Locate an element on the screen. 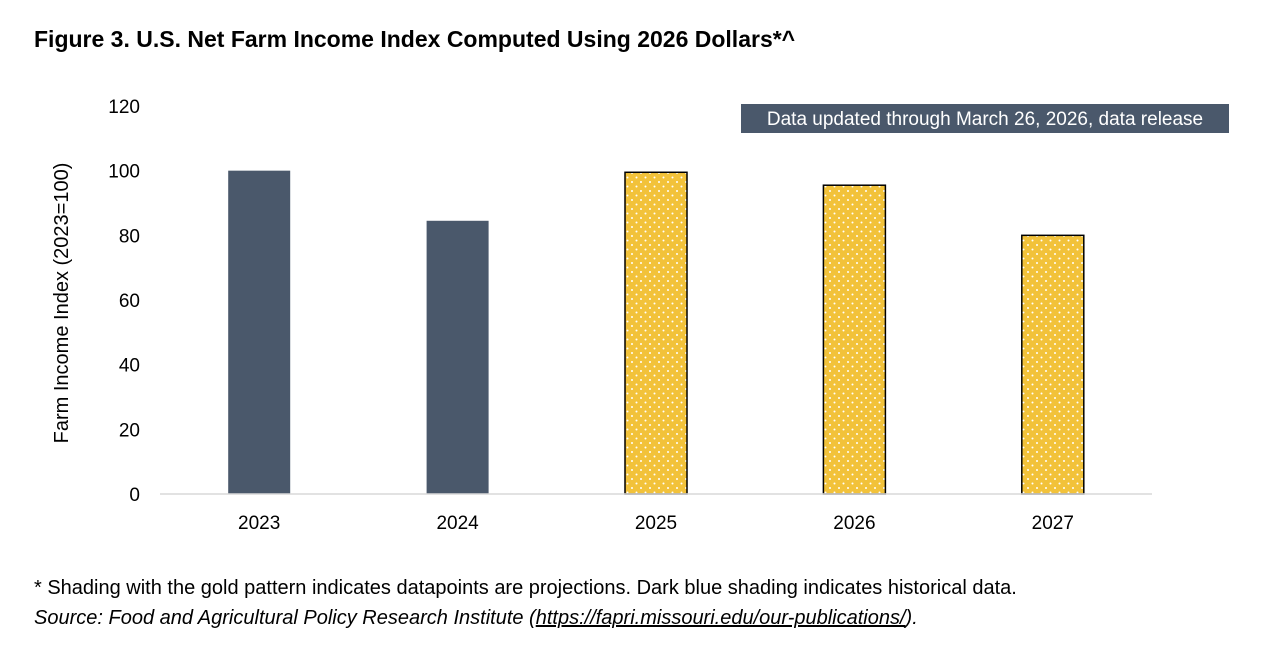  y-tick-label: 0 is located at coordinates (134, 495).